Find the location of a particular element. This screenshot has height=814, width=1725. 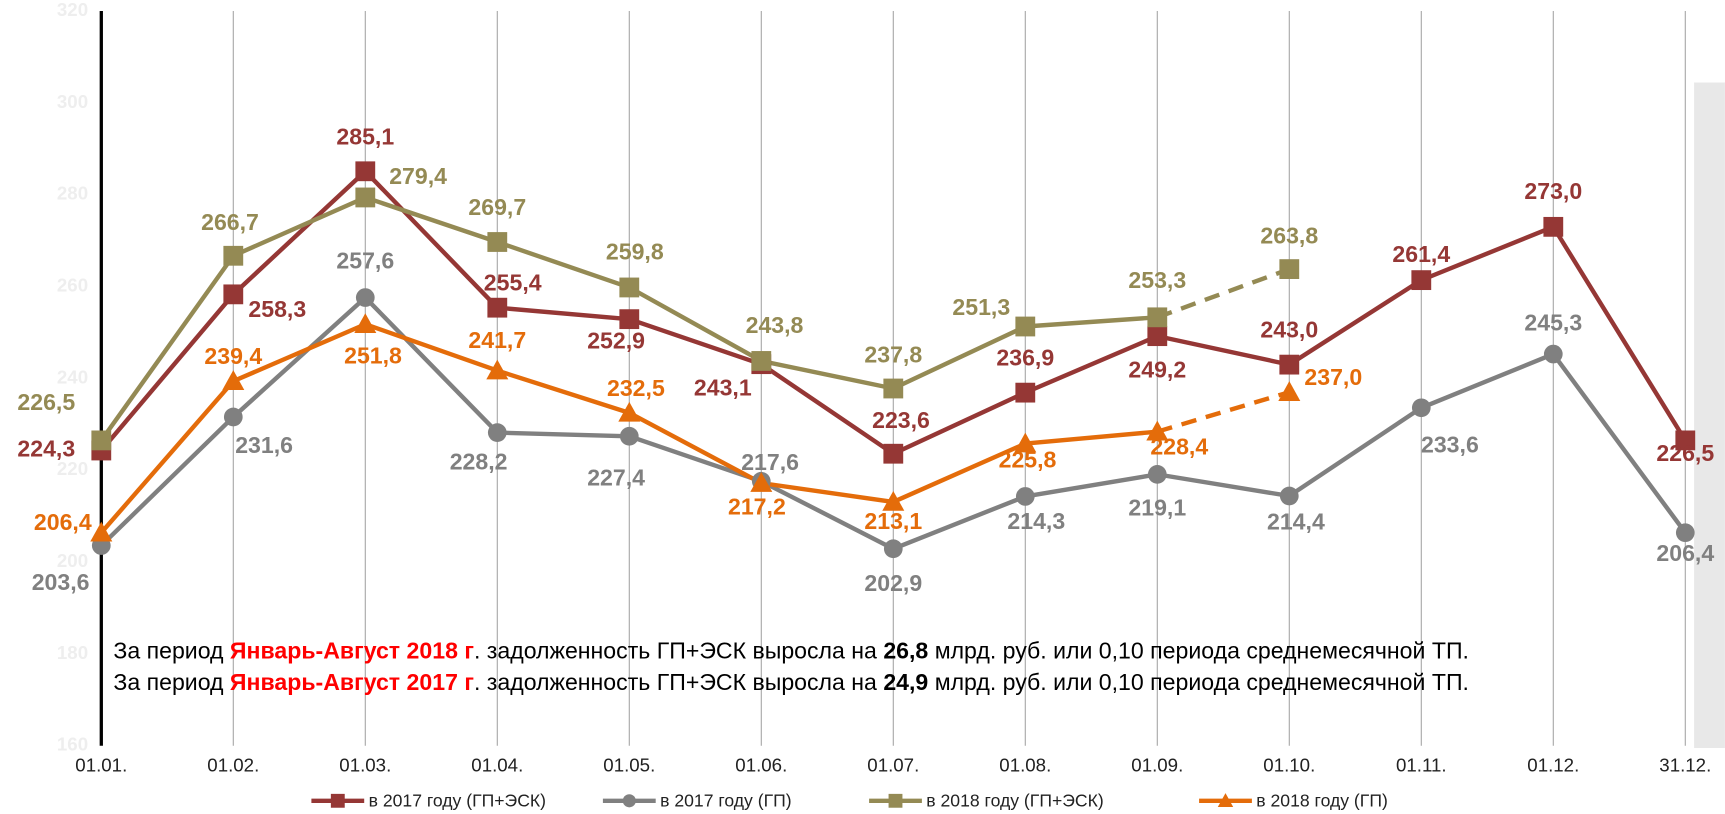

annotation-part: 24,9 is located at coordinates (905, 682).